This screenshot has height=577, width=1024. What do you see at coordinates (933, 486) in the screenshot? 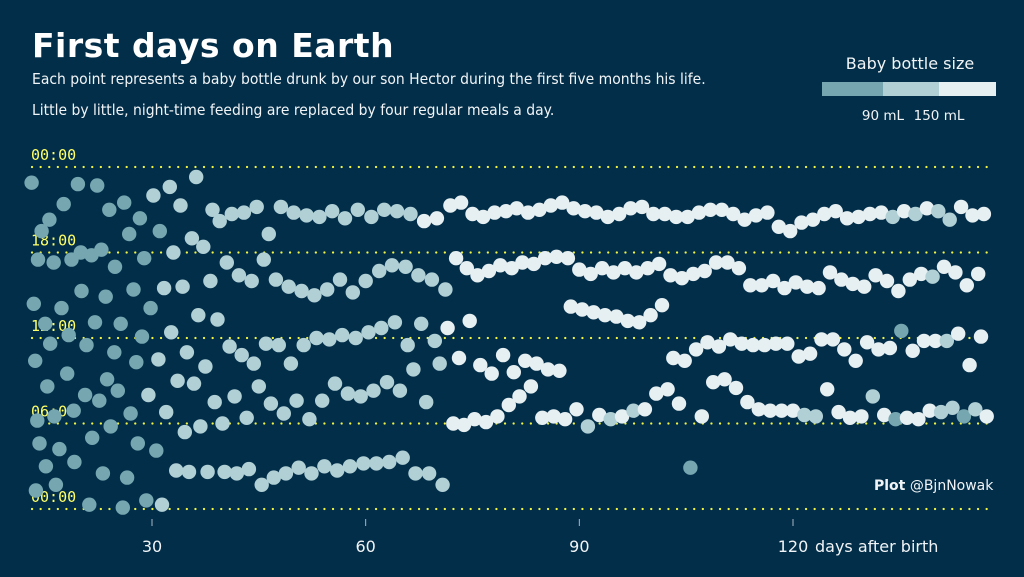
I see `credit: Plot @BjnNowak` at bounding box center [933, 486].